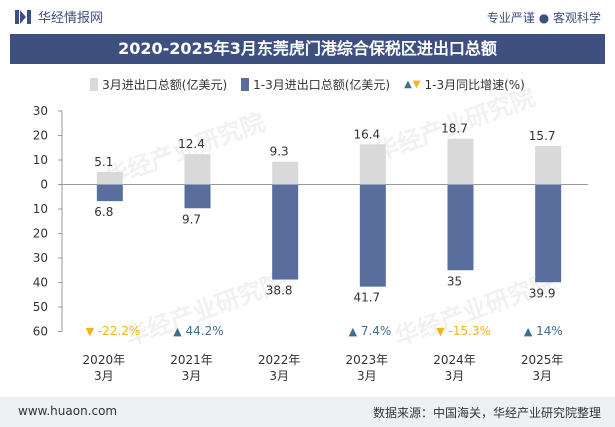  Describe the element at coordinates (40, 332) in the screenshot. I see `y-tick-label: 60` at that location.